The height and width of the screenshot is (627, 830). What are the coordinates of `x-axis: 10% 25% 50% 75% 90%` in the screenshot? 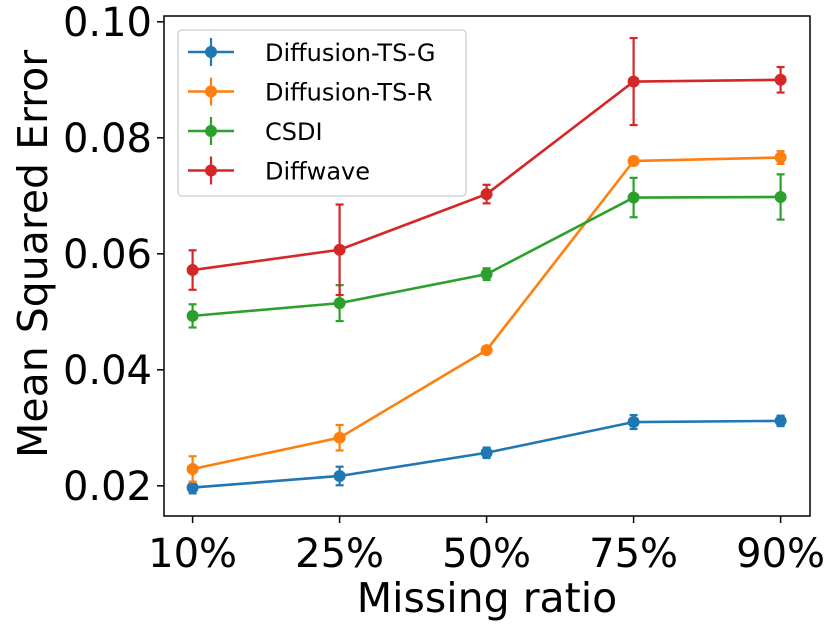 It's located at (486, 546).